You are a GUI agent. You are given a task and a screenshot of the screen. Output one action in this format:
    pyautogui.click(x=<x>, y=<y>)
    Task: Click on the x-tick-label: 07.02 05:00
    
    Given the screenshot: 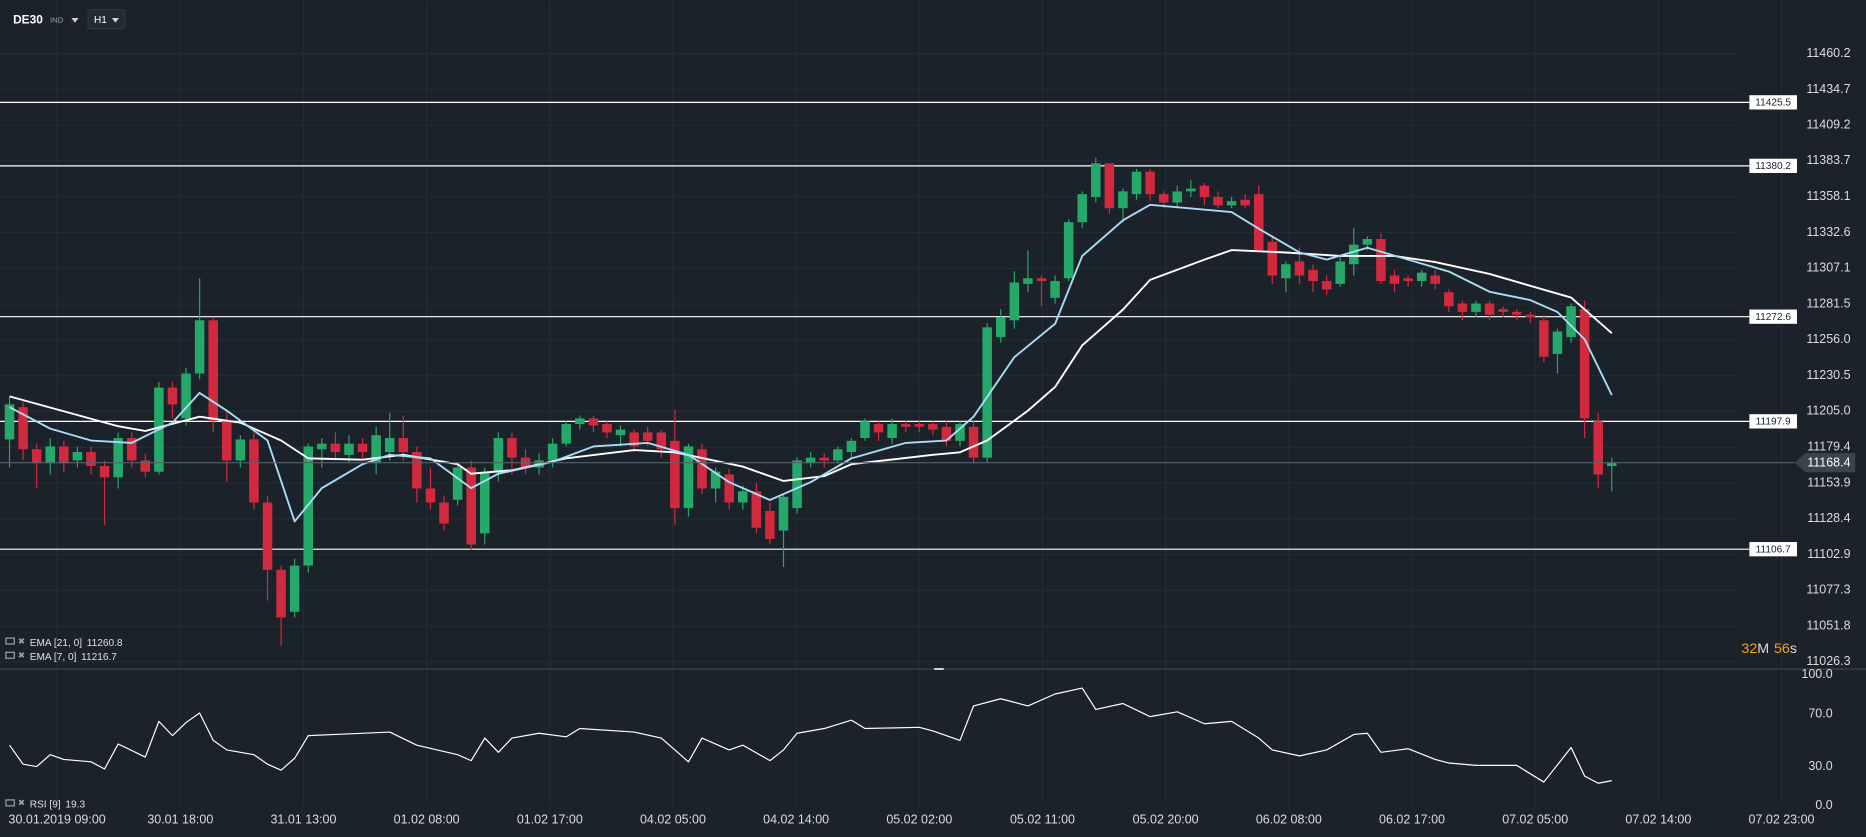 What is the action you would take?
    pyautogui.click(x=1535, y=819)
    